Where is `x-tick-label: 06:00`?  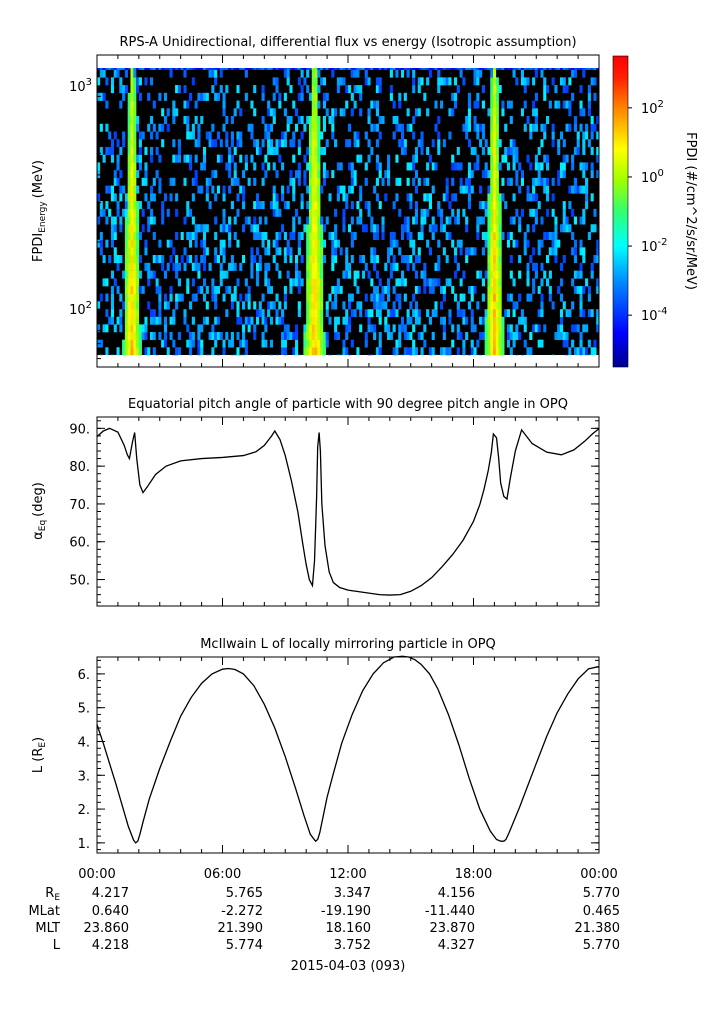
x-tick-label: 06:00 is located at coordinates (222, 874).